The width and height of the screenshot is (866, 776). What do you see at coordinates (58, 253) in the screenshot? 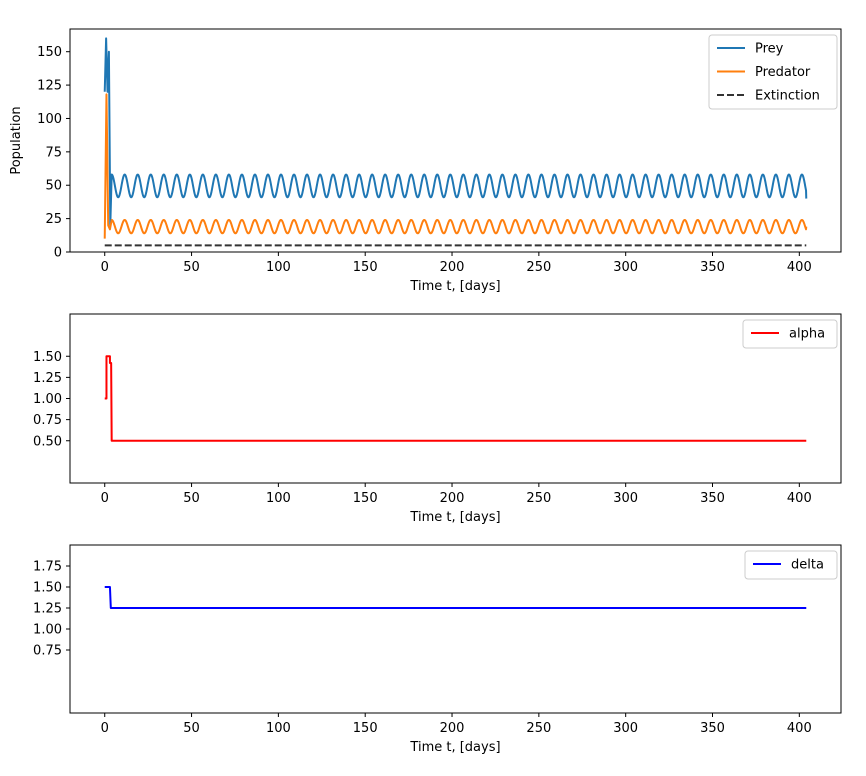
I see `y-tick-label: 0` at bounding box center [58, 253].